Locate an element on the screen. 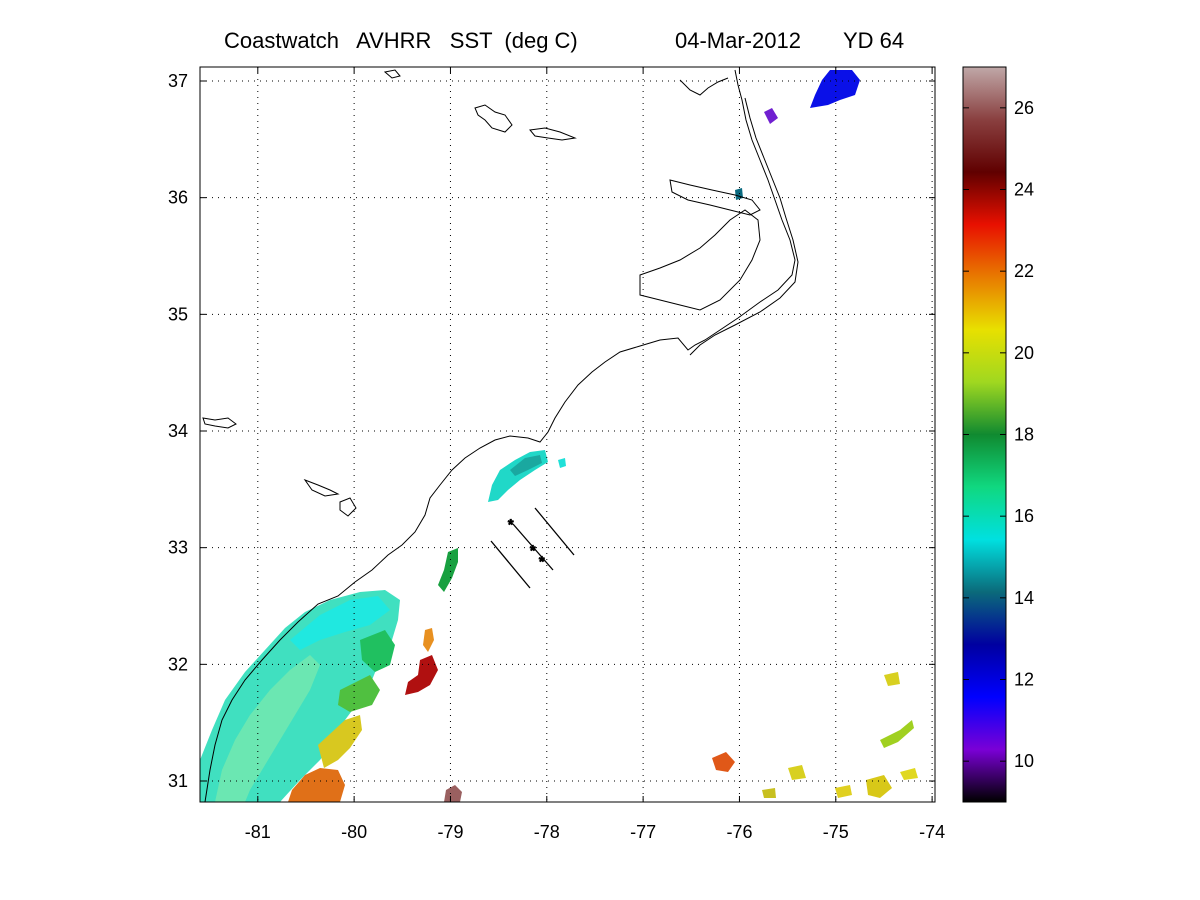 The height and width of the screenshot is (900, 1200). chesapeake-mouth is located at coordinates (704, 86).